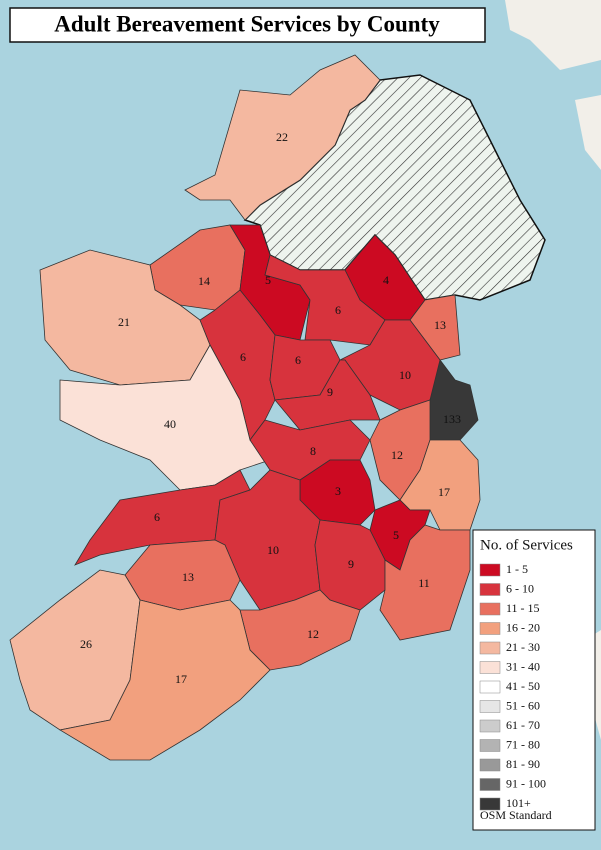 The image size is (601, 850). I want to click on legend-label: 71 - 80, so click(523, 744).